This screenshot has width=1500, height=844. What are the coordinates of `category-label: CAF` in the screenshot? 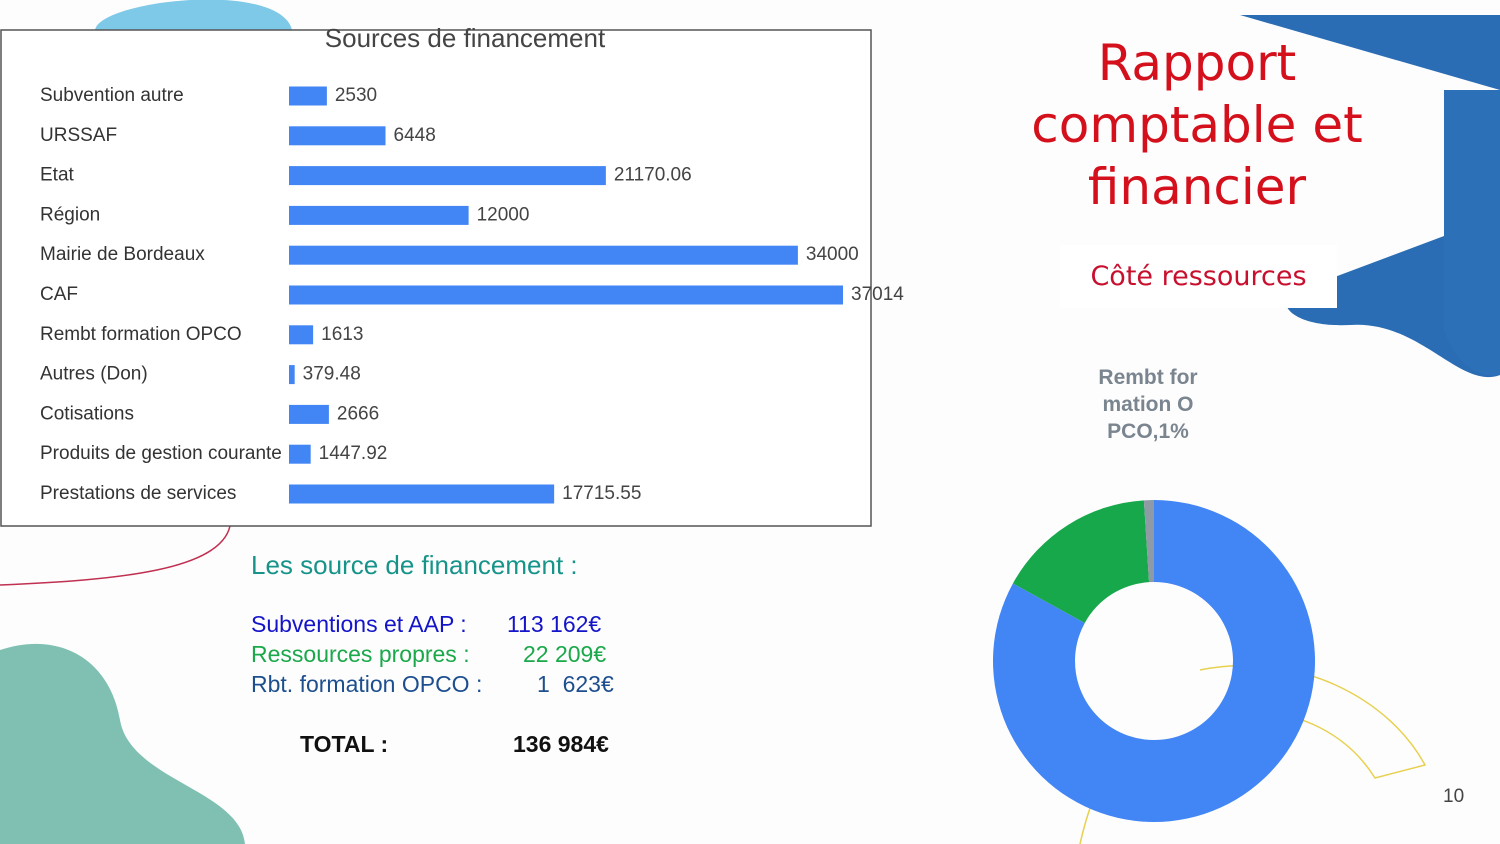 It's located at (59, 294).